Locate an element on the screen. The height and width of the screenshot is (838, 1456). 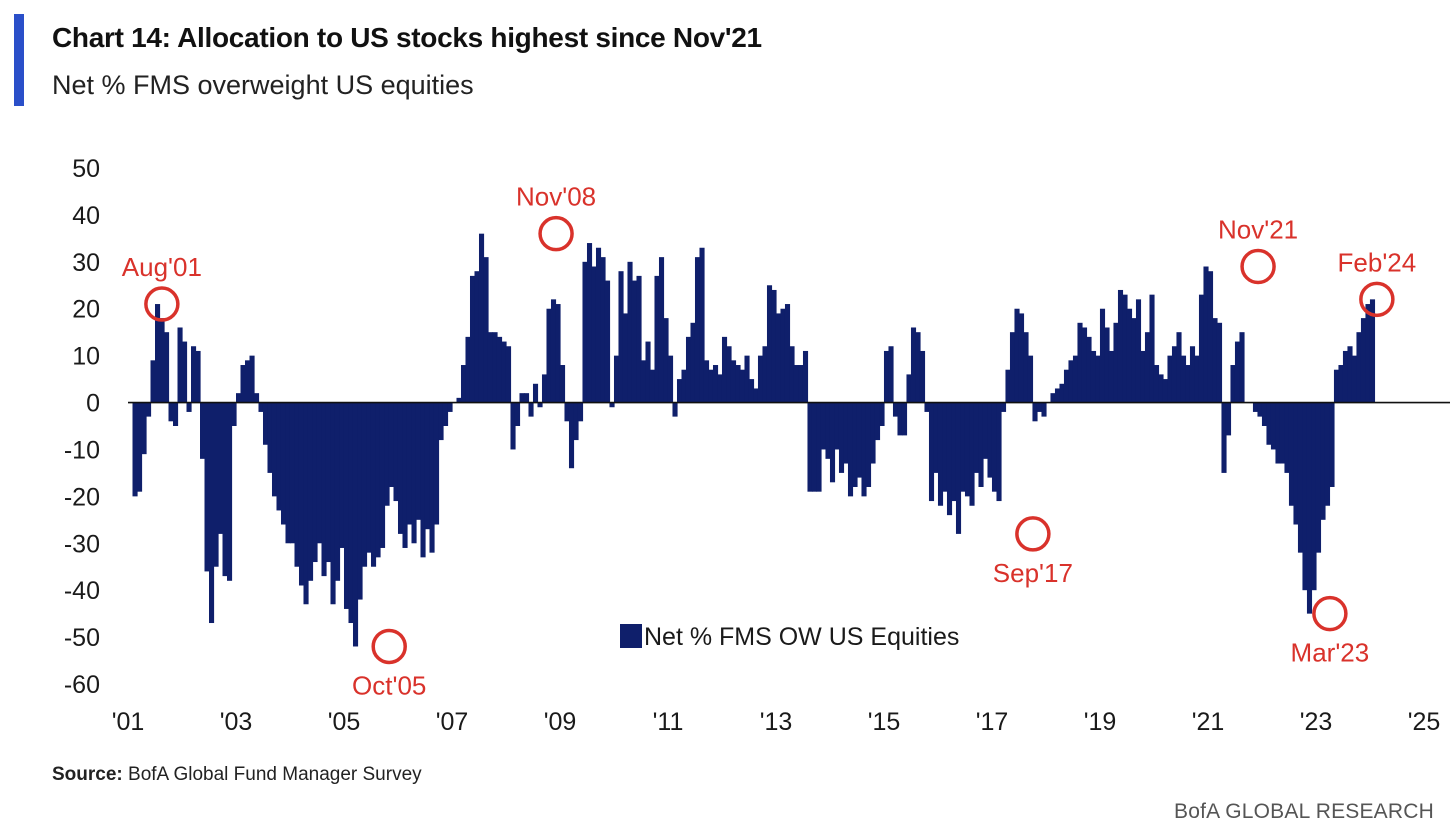
x-tick-label: '13 is located at coordinates (776, 722).